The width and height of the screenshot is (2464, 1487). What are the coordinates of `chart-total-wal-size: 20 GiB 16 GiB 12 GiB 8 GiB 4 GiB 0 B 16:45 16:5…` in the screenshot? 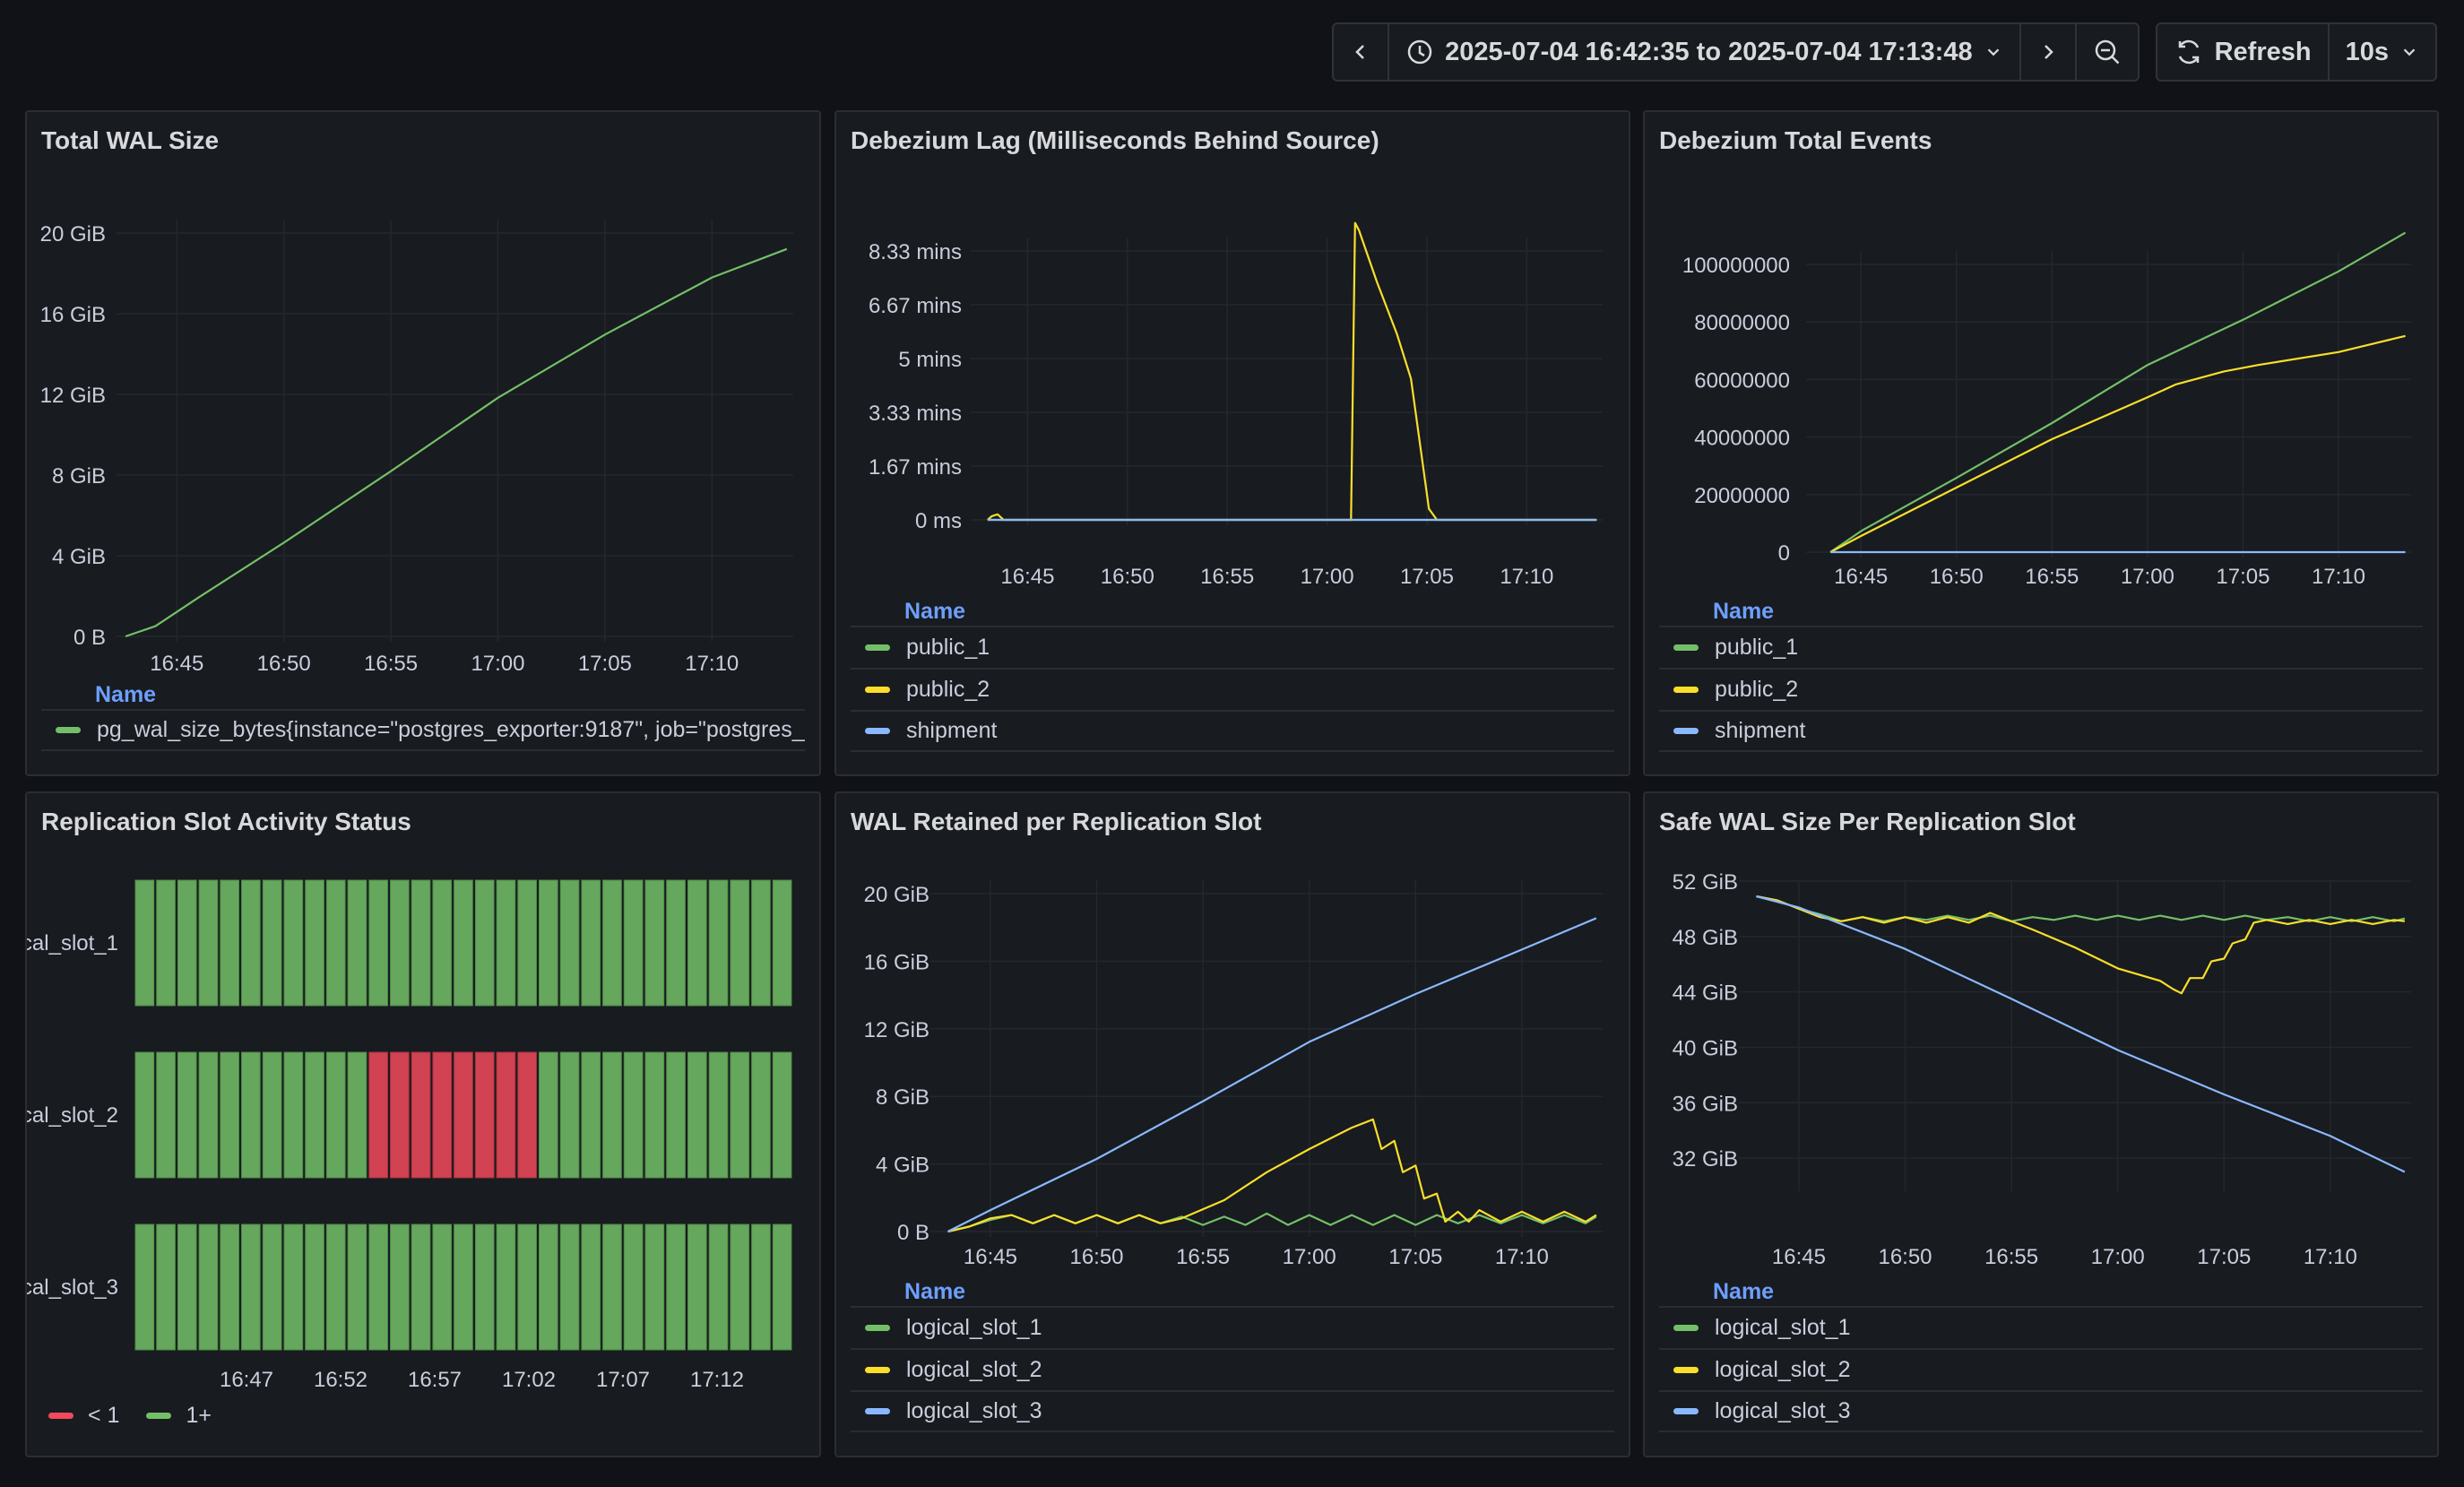 It's located at (423, 443).